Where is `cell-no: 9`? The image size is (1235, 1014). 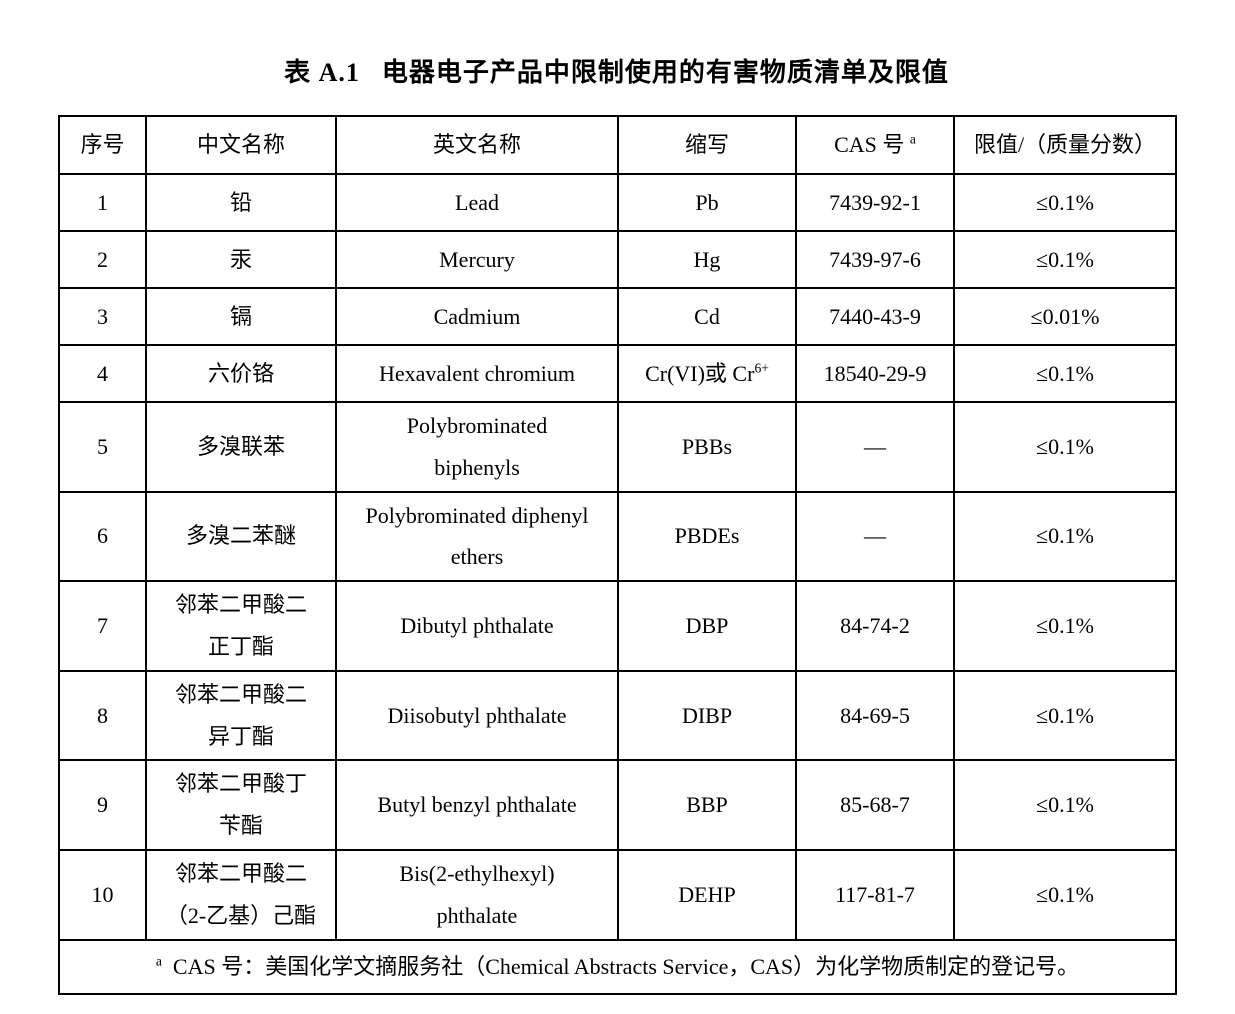 cell-no: 9 is located at coordinates (102, 805).